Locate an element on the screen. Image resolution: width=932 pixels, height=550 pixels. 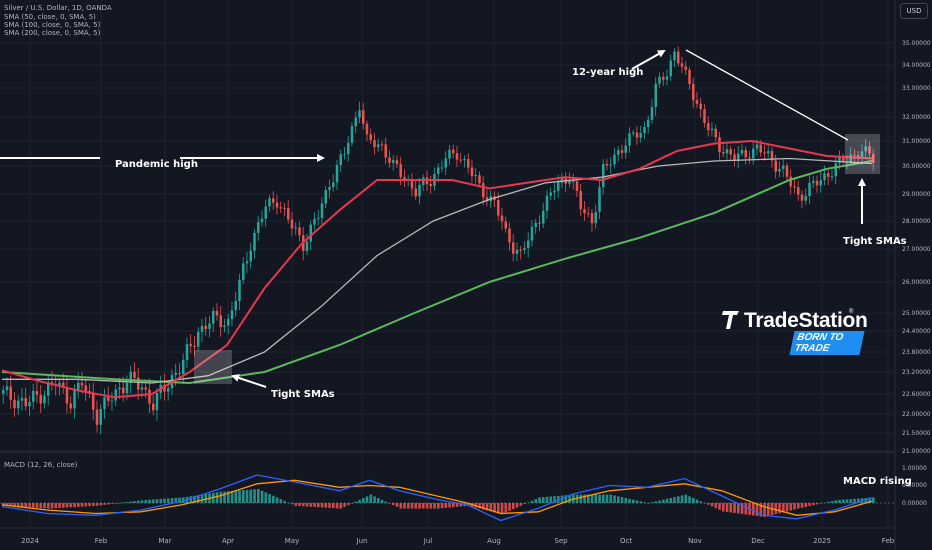
tight-sma-arrow-left is located at coordinates (249, 381).